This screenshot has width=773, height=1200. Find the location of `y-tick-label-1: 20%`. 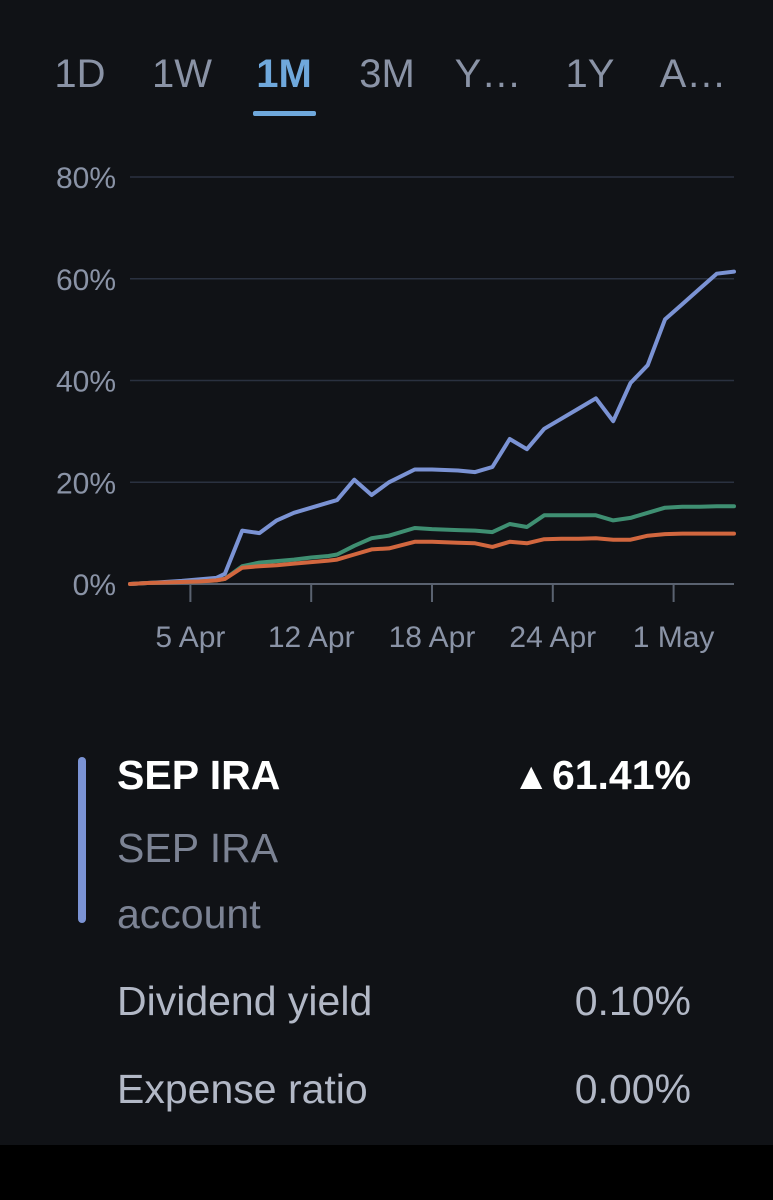

y-tick-label-1: 20% is located at coordinates (86, 483).